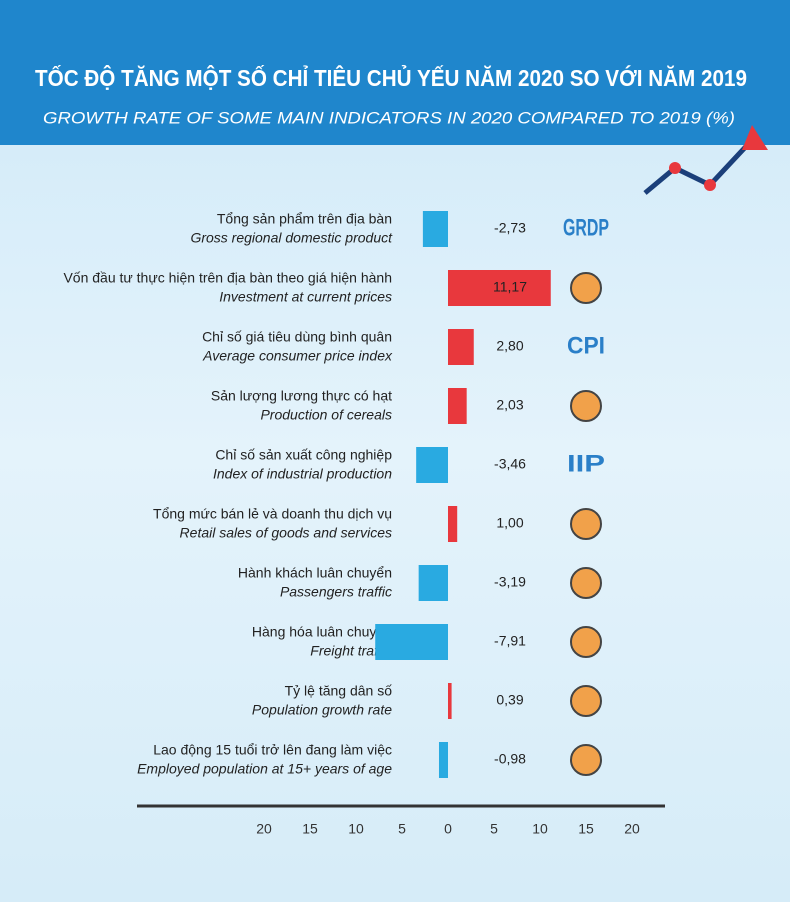 The height and width of the screenshot is (902, 790). I want to click on category-label: Chỉ số sản xuất công nghiệp, so click(303, 455).